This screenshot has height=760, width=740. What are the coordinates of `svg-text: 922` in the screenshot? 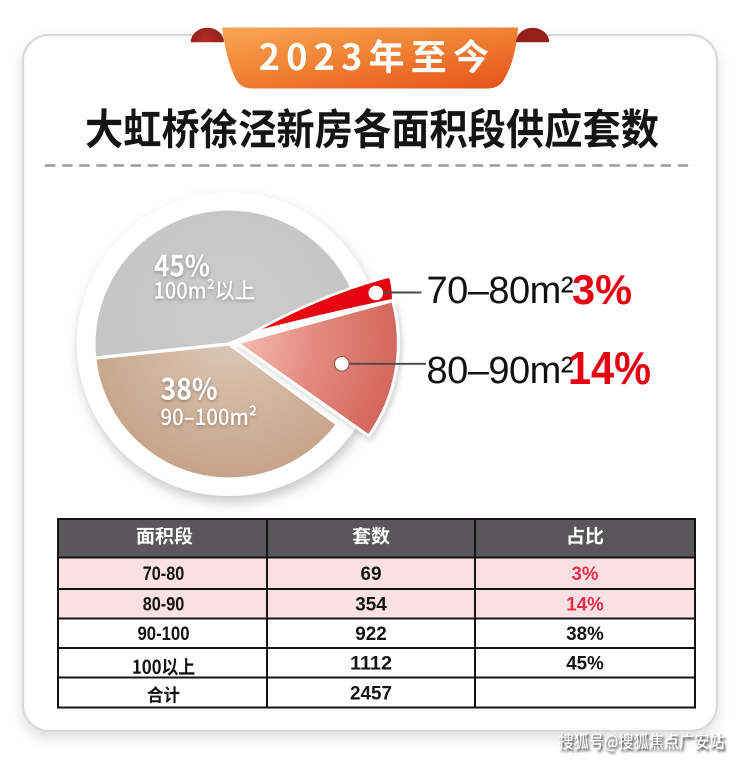 It's located at (371, 634).